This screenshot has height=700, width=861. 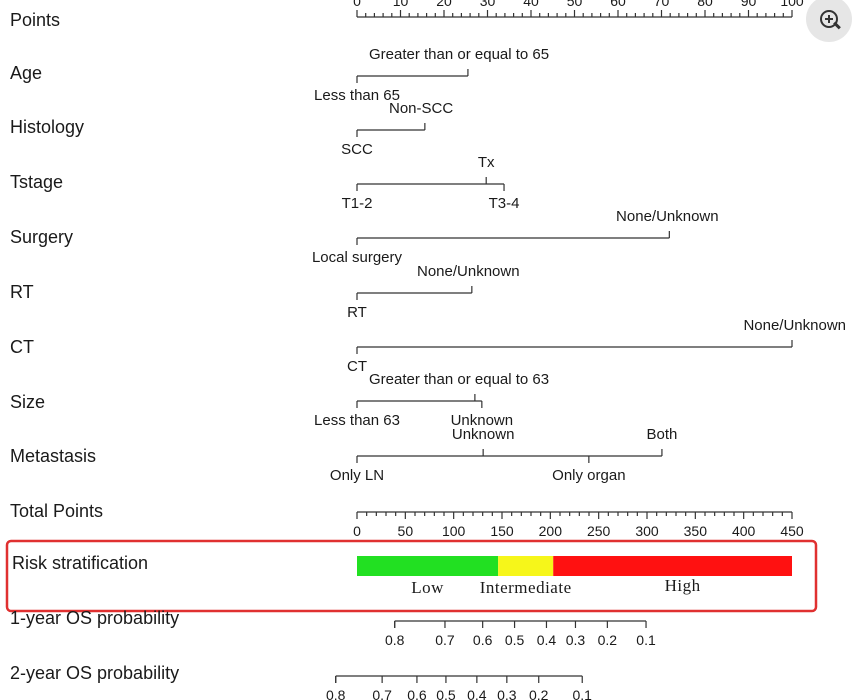 What do you see at coordinates (336, 693) in the screenshot?
I see `2-year-os-probability-tick-label: 0.8` at bounding box center [336, 693].